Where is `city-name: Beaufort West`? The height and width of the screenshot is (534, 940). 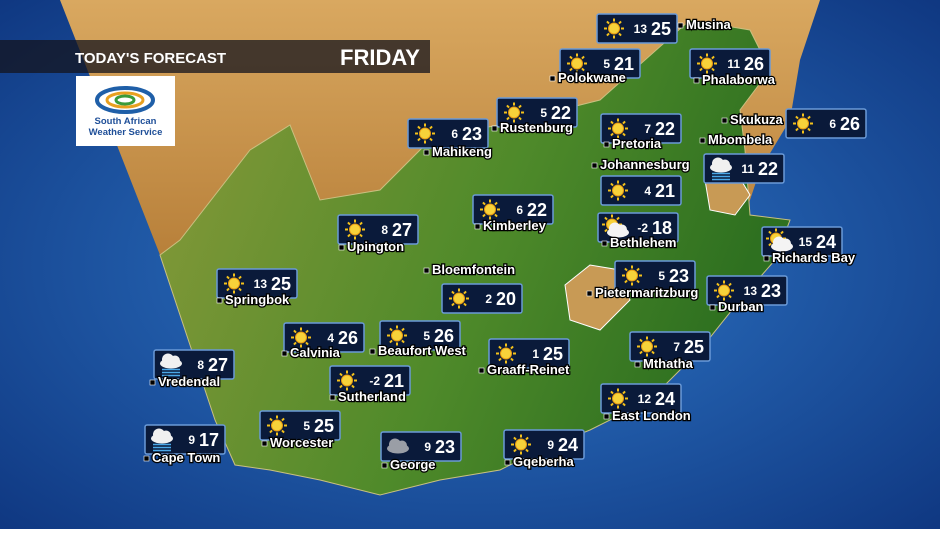
city-name: Beaufort West is located at coordinates (422, 350).